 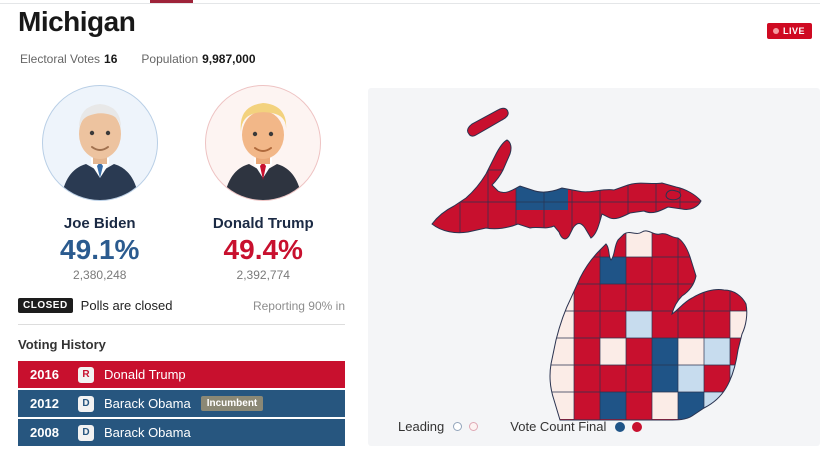 I want to click on electoral-votes: Electoral Votes 16, so click(x=68, y=59).